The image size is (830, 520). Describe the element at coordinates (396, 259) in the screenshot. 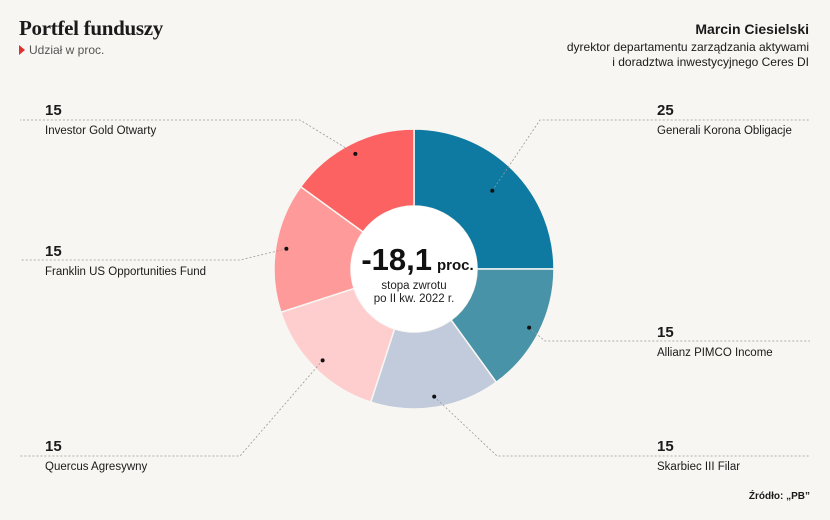

I see `center-value: -18,1` at that location.